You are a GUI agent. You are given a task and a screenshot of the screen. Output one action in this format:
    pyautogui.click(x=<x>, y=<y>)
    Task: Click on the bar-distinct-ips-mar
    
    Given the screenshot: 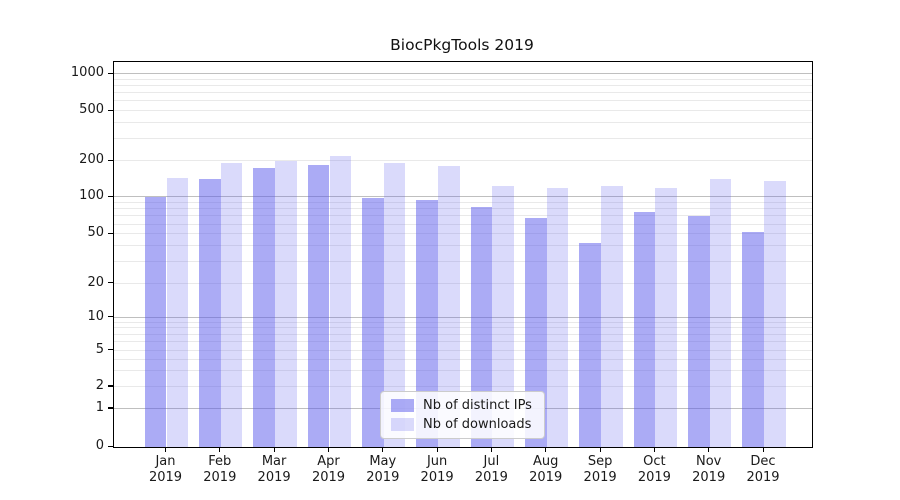 What is the action you would take?
    pyautogui.click(x=264, y=307)
    